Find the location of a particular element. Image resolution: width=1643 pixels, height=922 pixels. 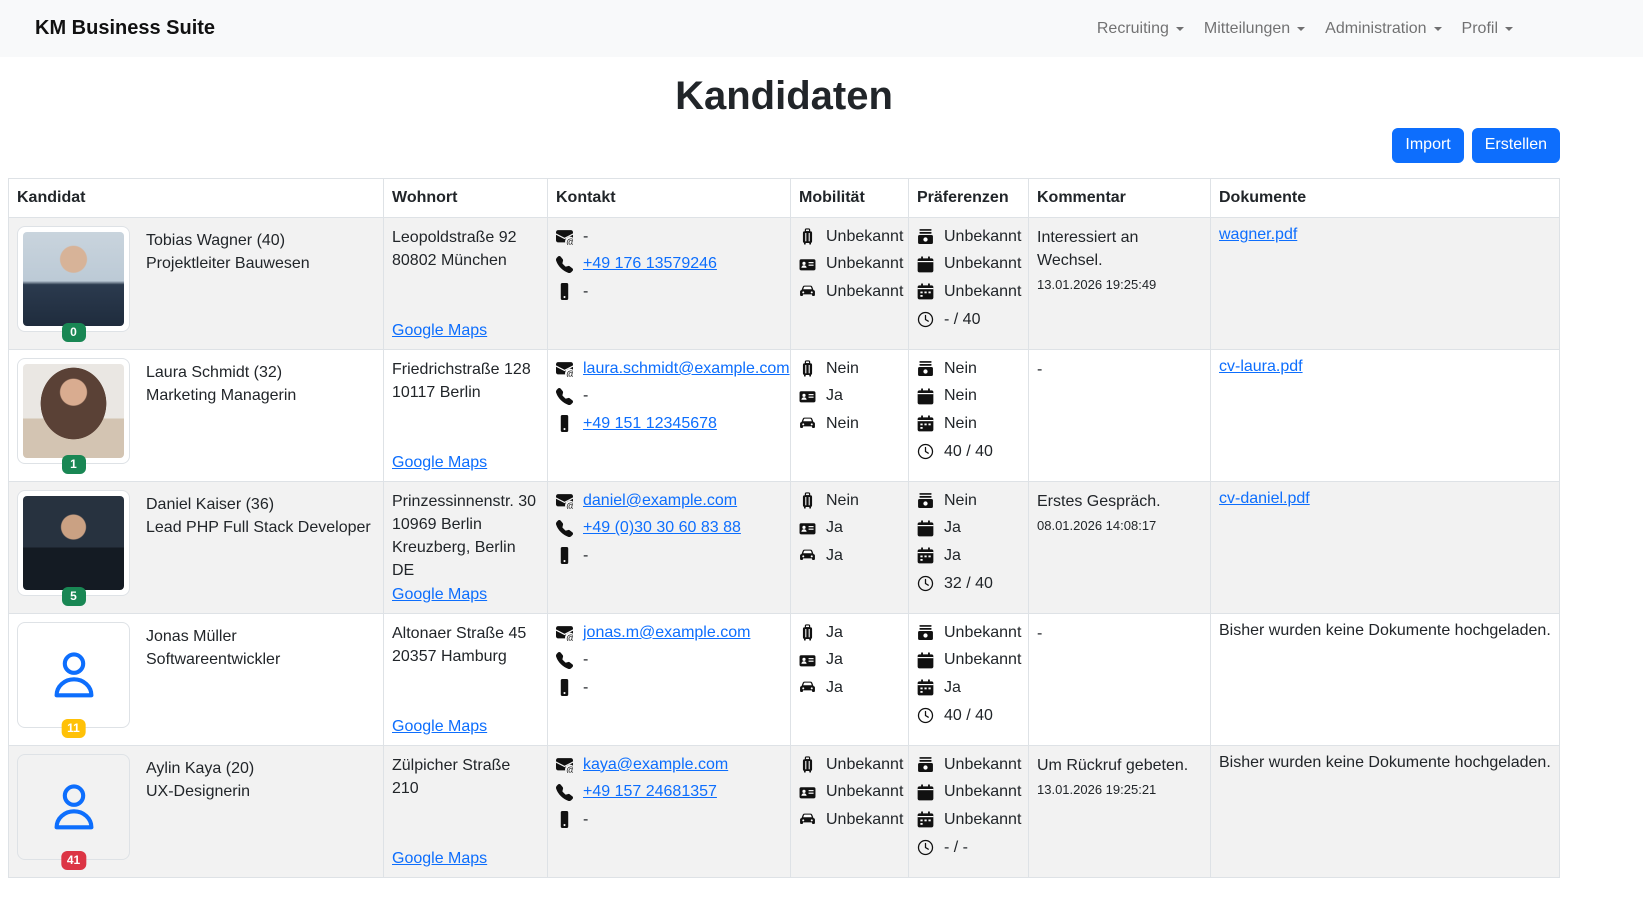

nav-mitteilungen: Mitteilungen is located at coordinates (1254, 29).